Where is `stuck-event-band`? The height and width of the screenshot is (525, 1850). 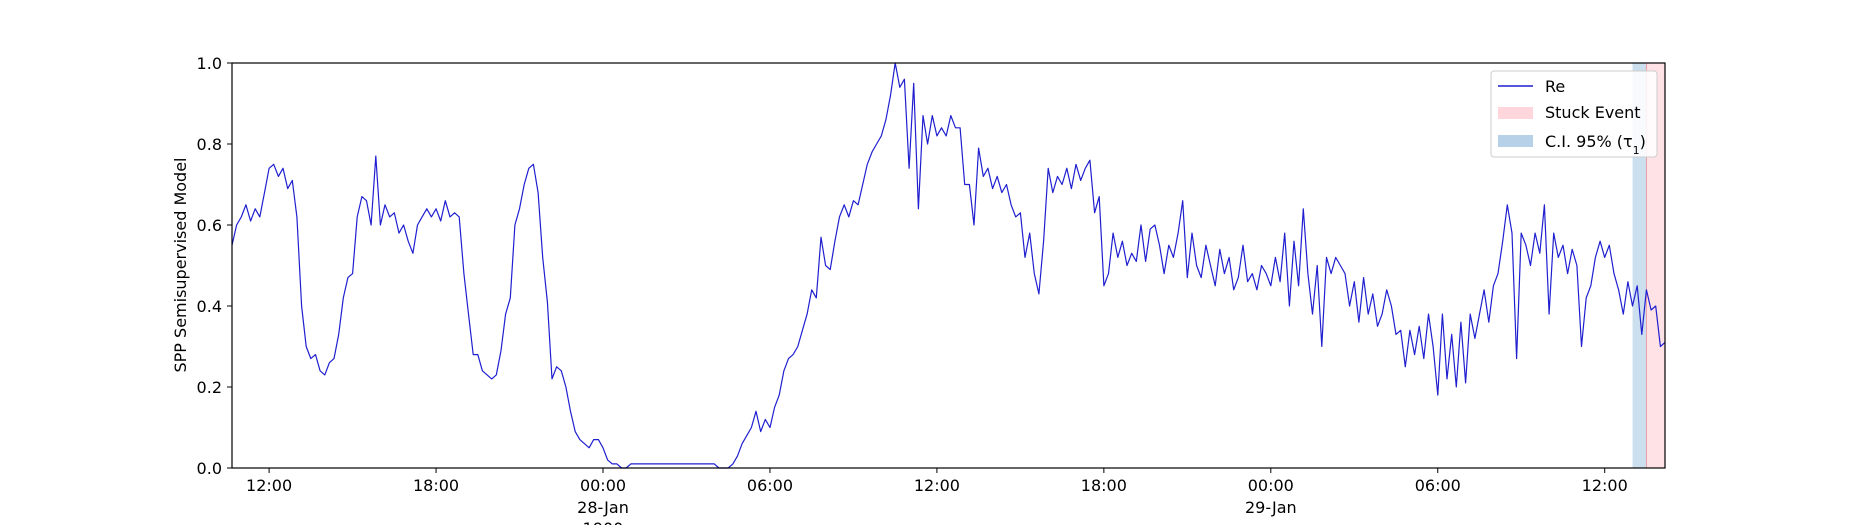 stuck-event-band is located at coordinates (1655, 265).